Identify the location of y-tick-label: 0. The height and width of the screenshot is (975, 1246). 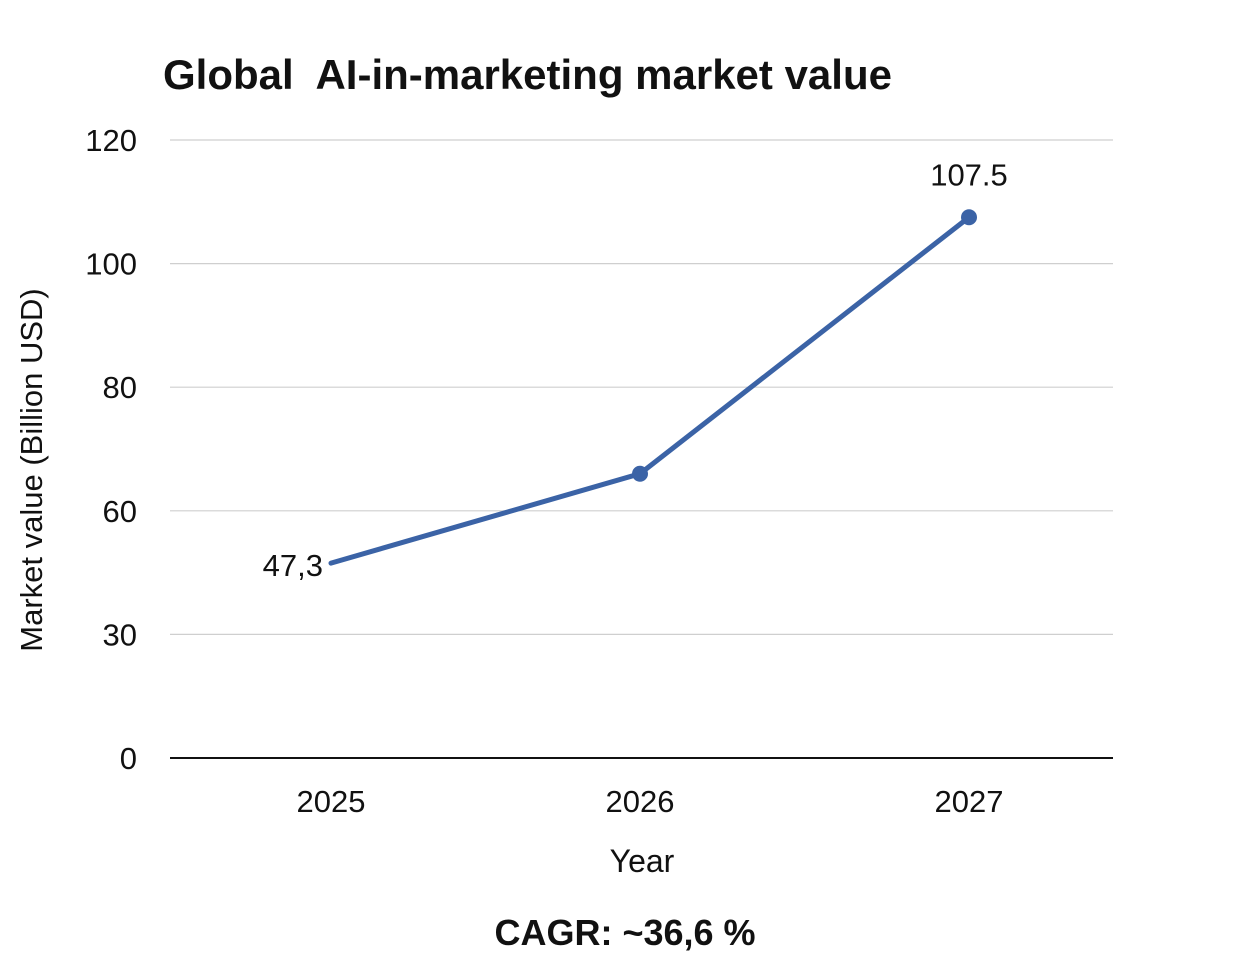
(128, 758).